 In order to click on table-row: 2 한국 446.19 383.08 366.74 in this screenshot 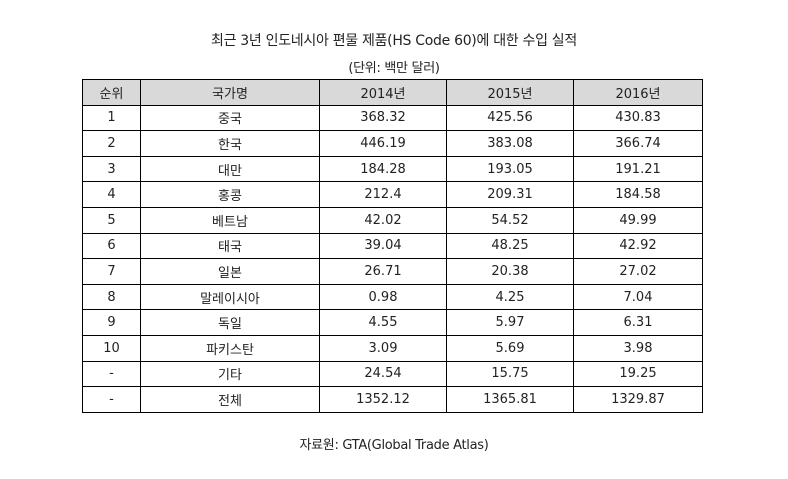, I will do `click(392, 143)`.